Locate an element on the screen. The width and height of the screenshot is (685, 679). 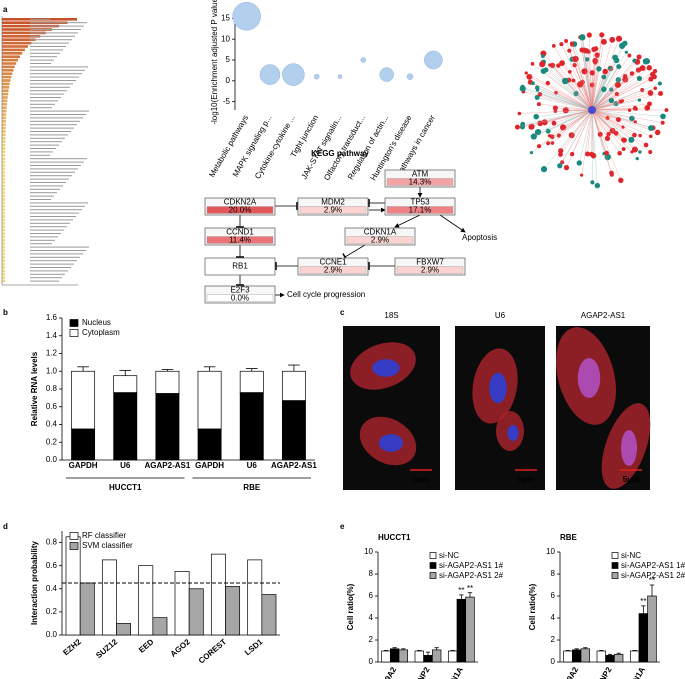
pathway-node-pct: 14.3% is located at coordinates (420, 182).